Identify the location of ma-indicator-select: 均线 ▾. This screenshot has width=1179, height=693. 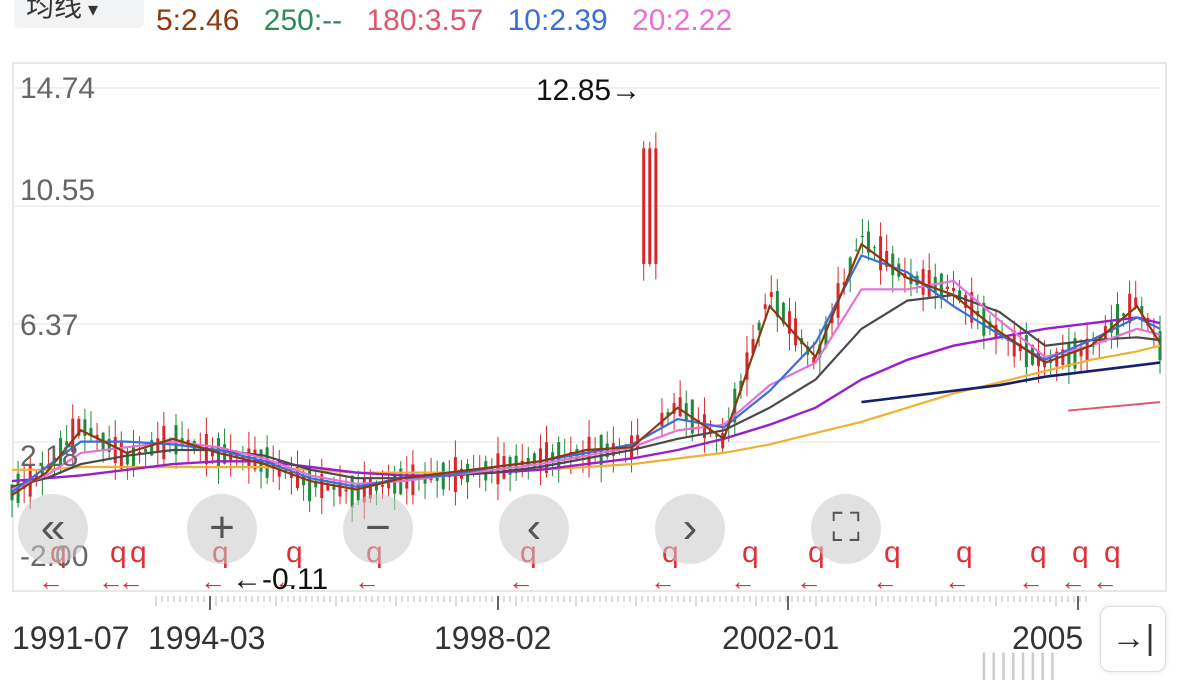
(79, 14).